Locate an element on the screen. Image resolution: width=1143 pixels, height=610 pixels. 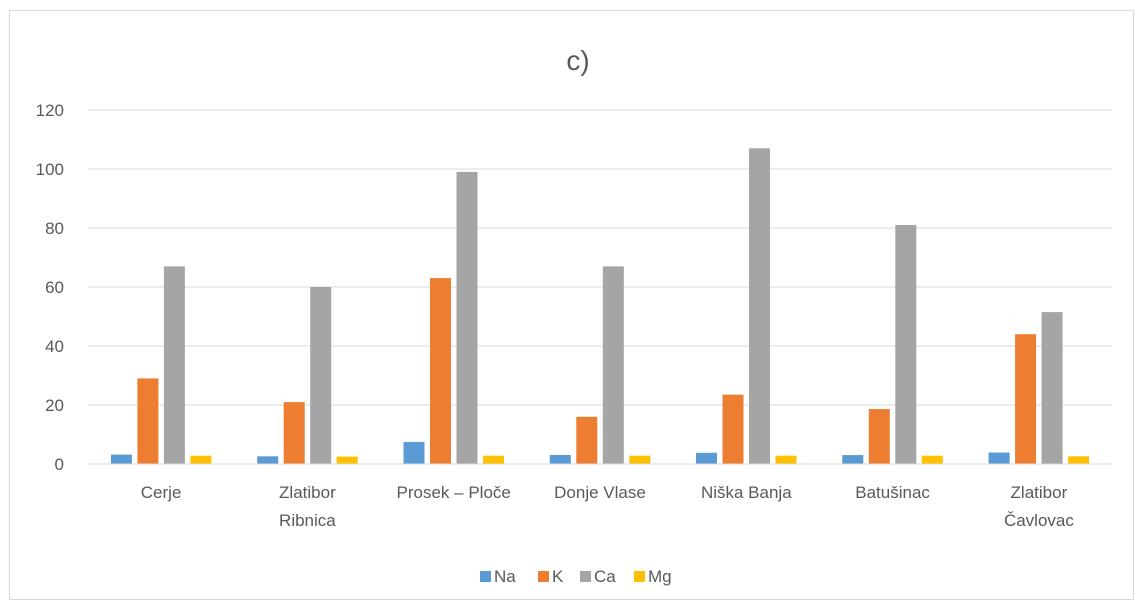
category-label: Prosek – Ploče is located at coordinates (454, 492).